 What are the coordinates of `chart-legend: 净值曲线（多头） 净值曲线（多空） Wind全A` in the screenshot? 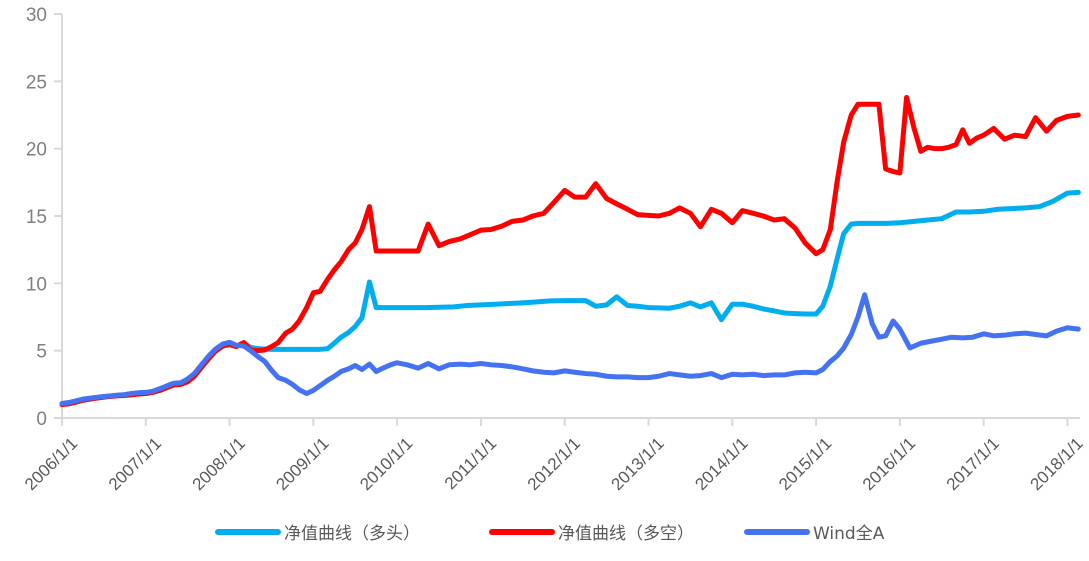 It's located at (550, 534).